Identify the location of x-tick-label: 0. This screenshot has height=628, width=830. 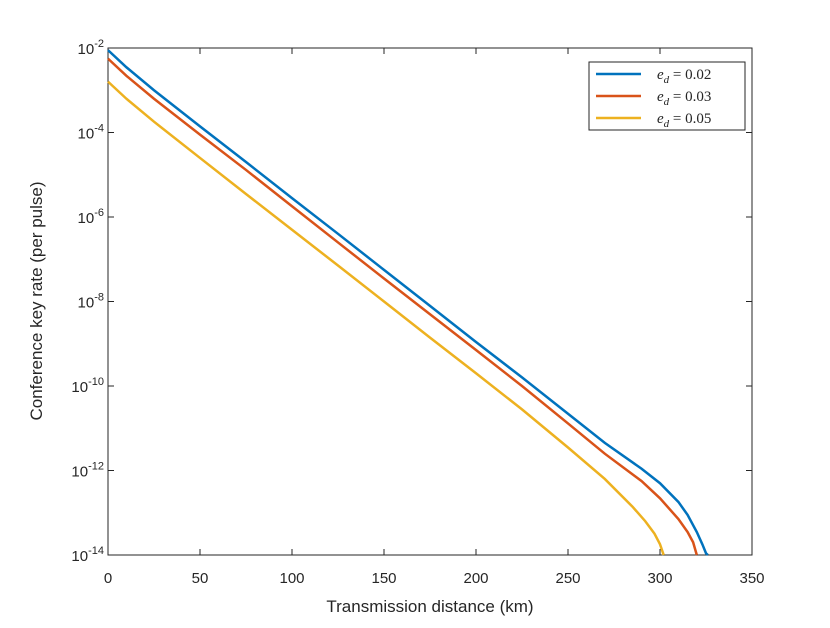
(108, 578).